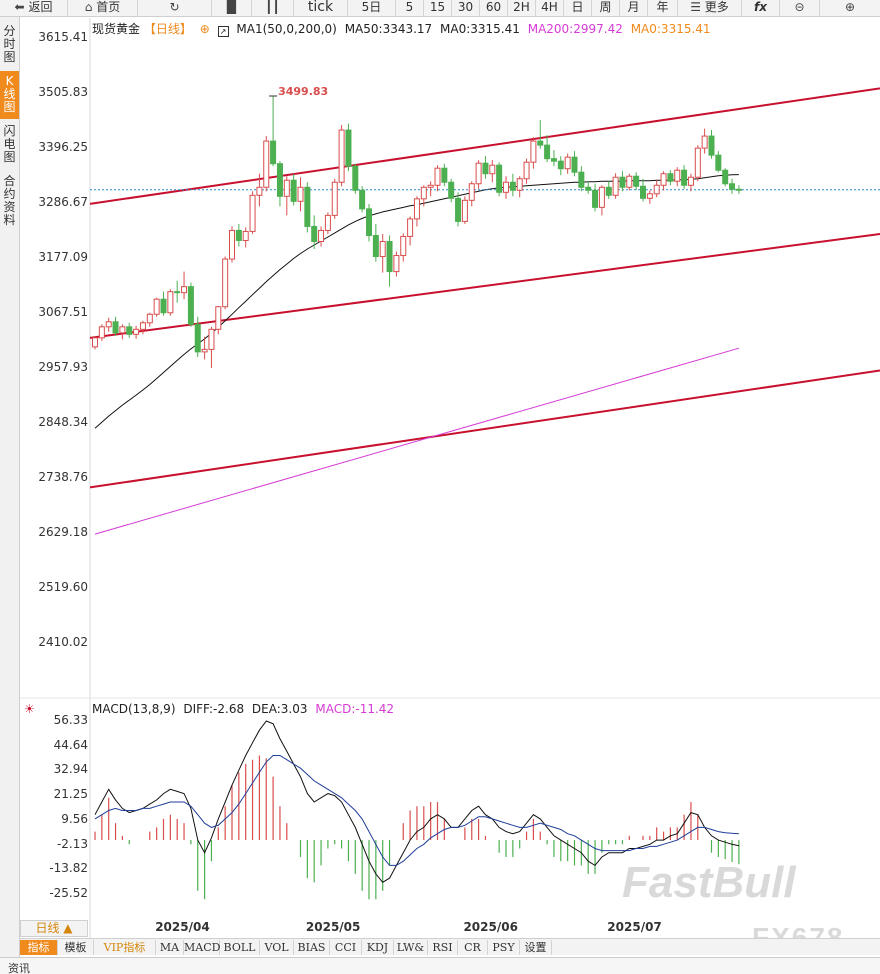  I want to click on indicator-tab-1: 模板, so click(76, 947).